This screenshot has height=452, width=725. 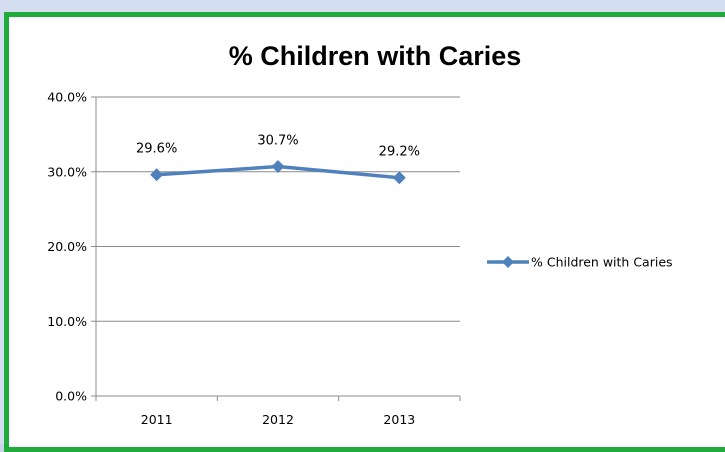 I want to click on data-point-2011, so click(x=157, y=175).